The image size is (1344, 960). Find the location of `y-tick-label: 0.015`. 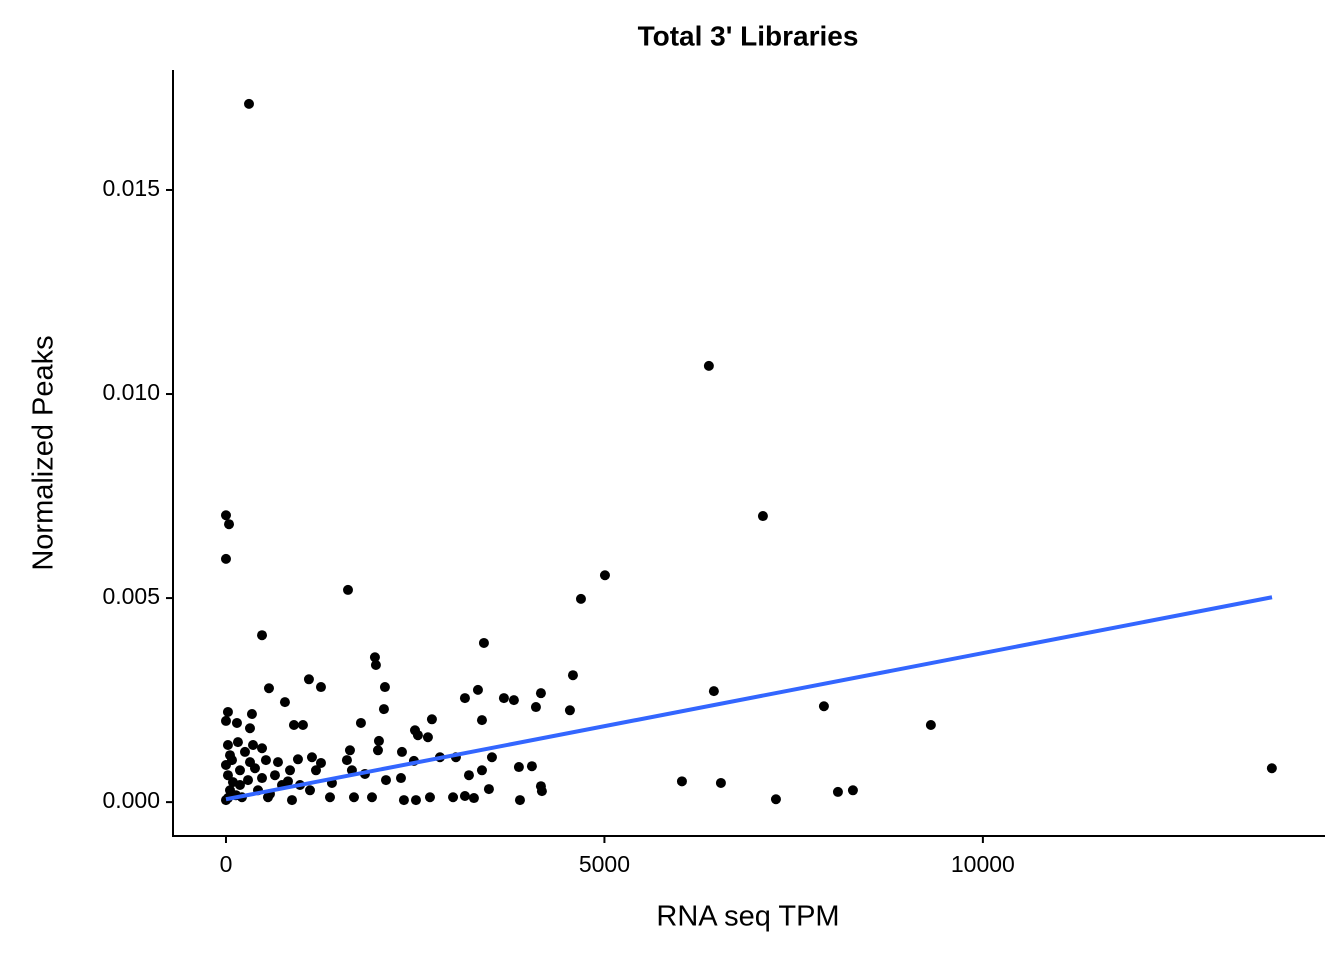

y-tick-label: 0.015 is located at coordinates (131, 188).